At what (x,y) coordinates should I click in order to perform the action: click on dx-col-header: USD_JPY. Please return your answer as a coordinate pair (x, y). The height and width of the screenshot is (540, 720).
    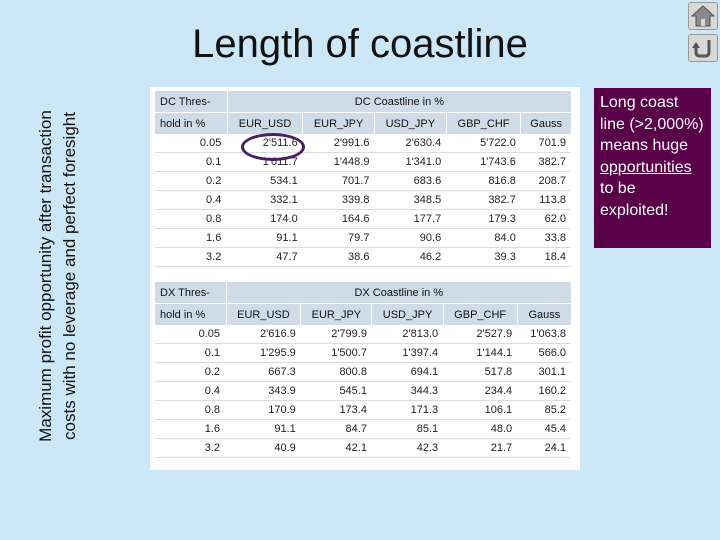
    Looking at the image, I should click on (407, 314).